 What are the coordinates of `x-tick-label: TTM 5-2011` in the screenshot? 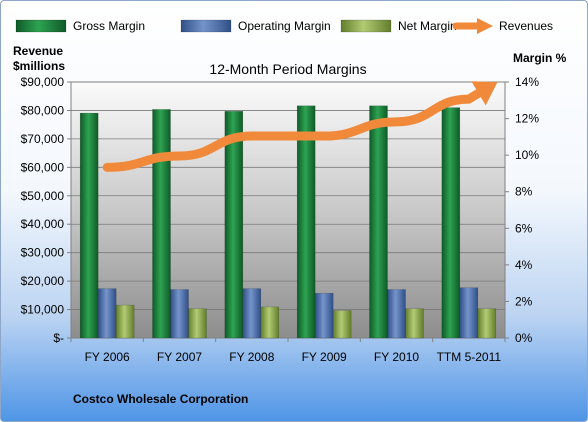 It's located at (469, 357).